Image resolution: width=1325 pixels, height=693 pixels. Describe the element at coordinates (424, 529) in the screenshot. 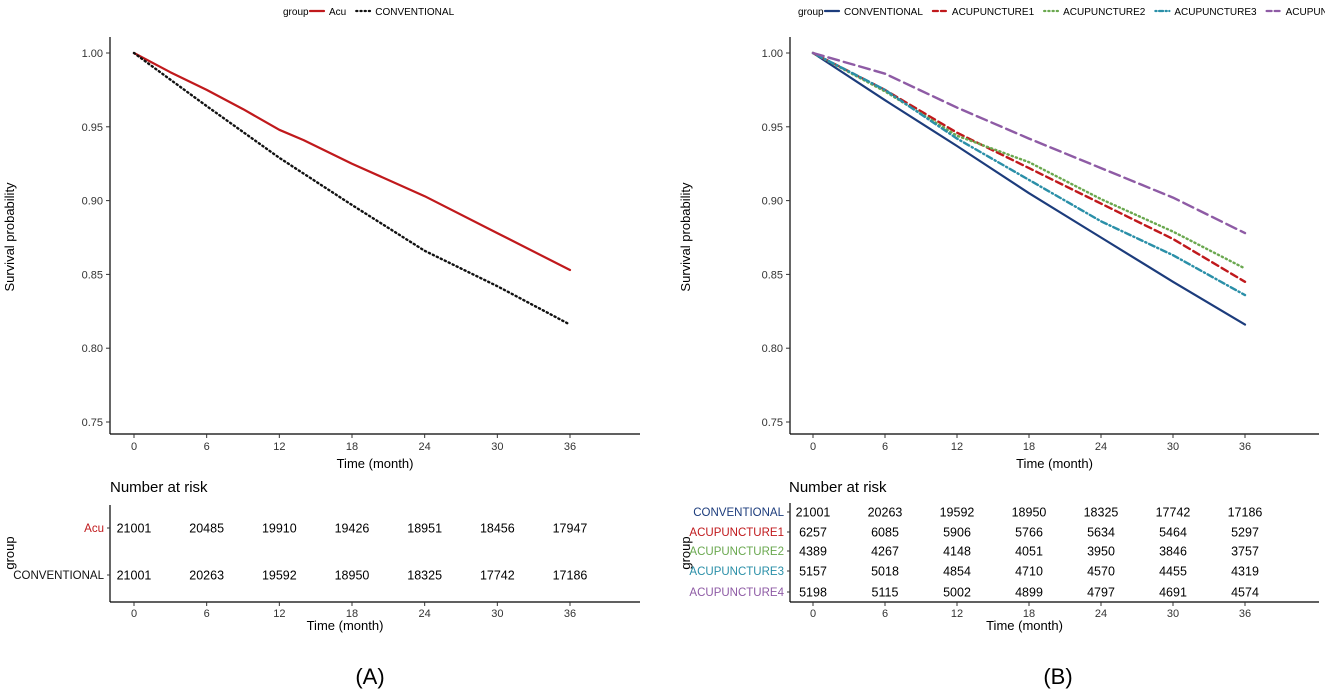

I see `risk-cell: 18951` at that location.